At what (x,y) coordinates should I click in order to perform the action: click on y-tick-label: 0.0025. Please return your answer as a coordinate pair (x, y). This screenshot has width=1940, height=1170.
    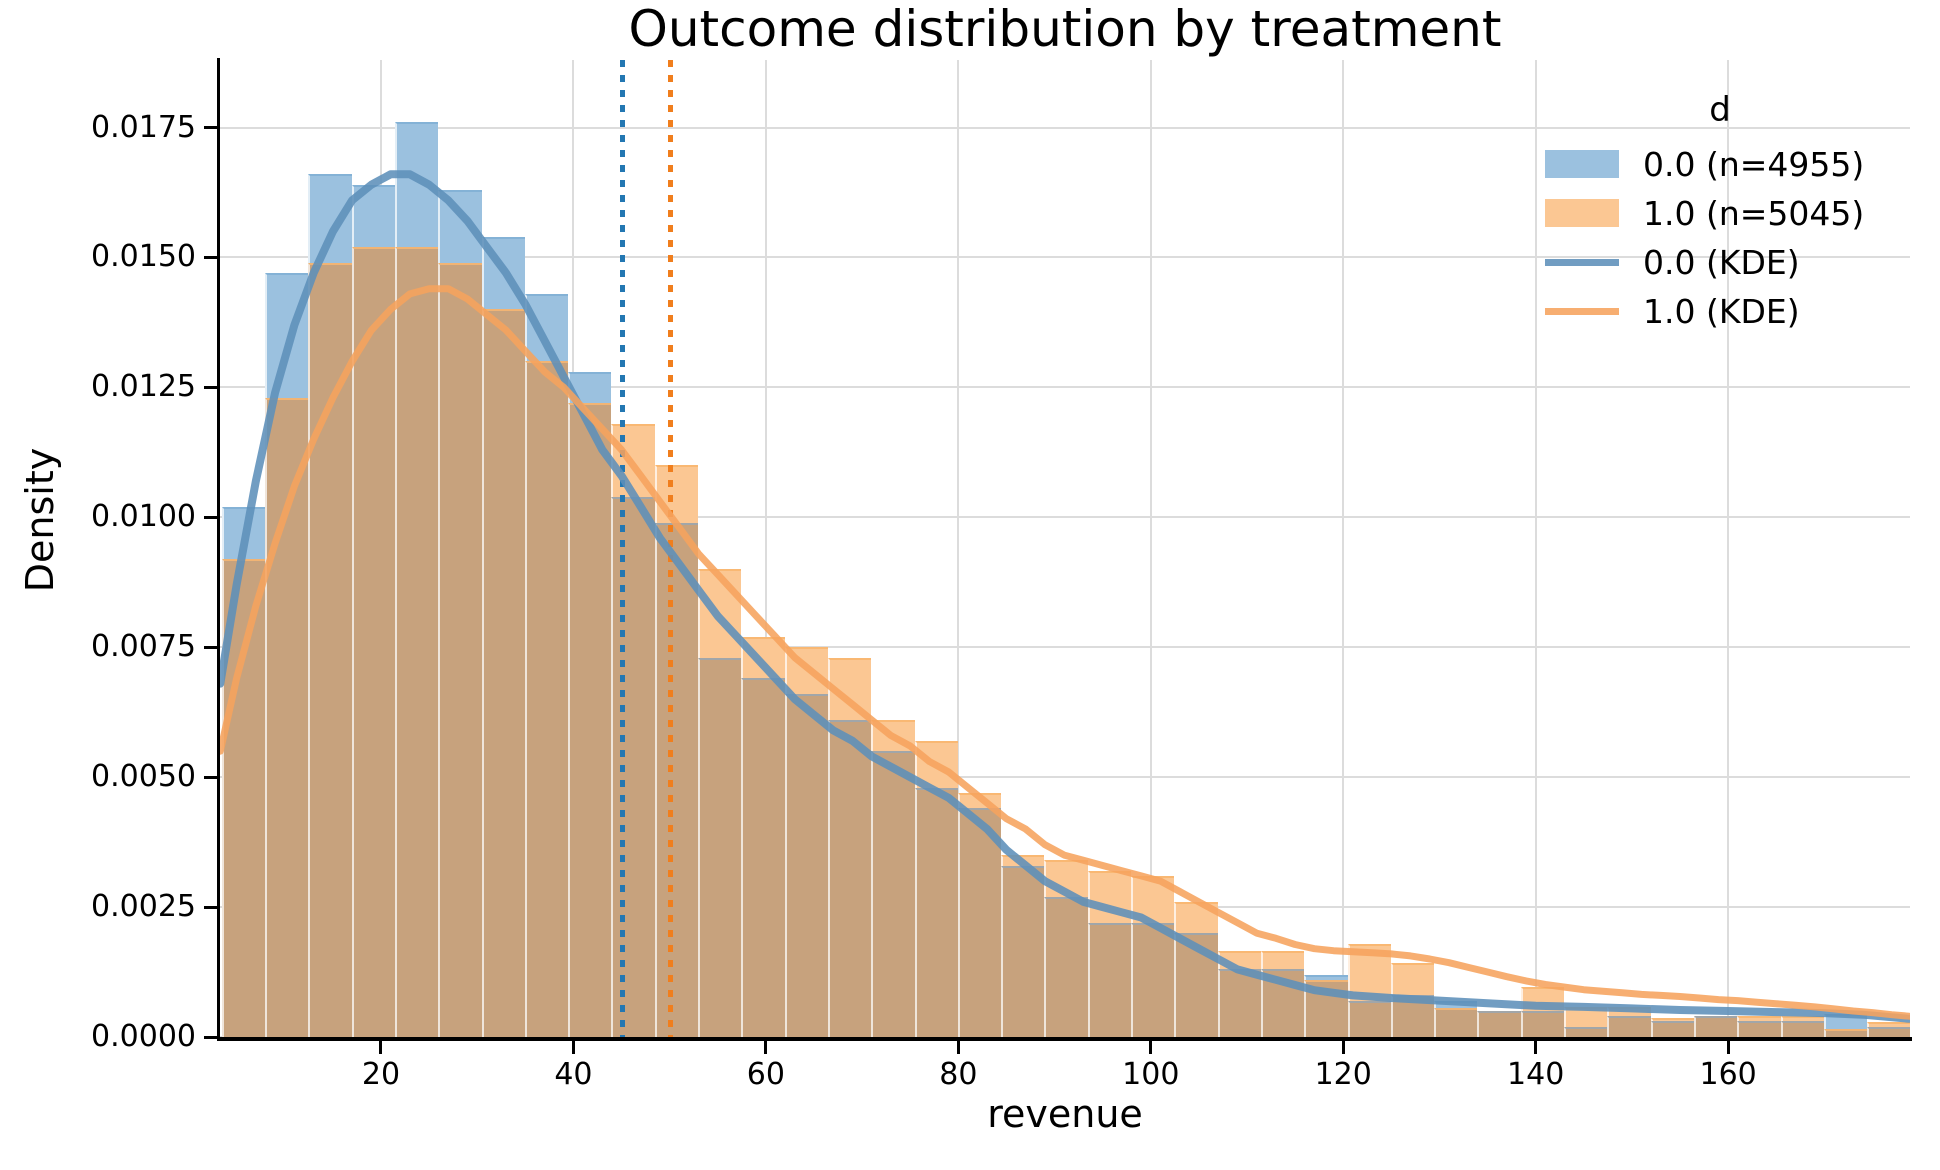
    Looking at the image, I should click on (143, 907).